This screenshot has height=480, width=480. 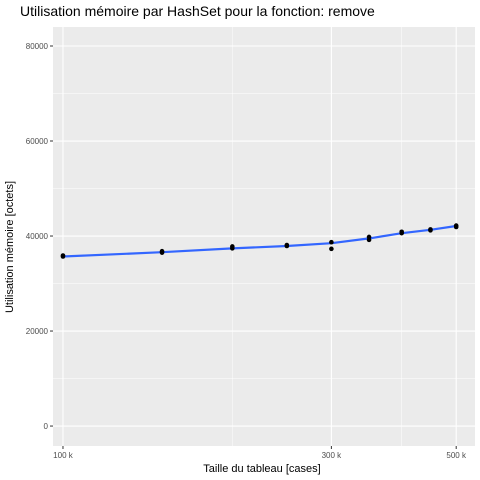 What do you see at coordinates (10, 247) in the screenshot?
I see `y-axis-title: Utilisation mémoire [octets]` at bounding box center [10, 247].